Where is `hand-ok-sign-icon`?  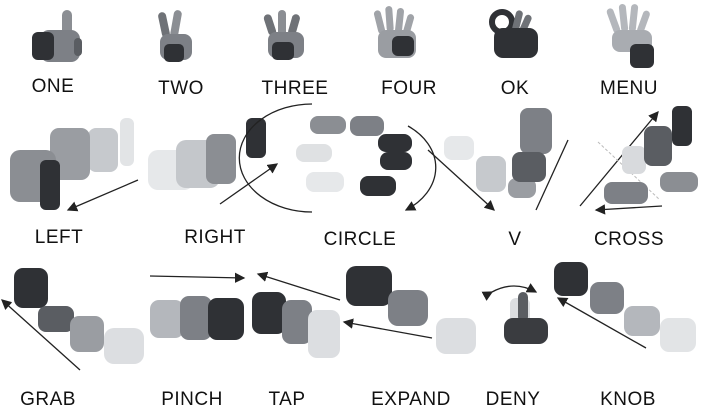
hand-ok-sign-icon is located at coordinates (513, 33).